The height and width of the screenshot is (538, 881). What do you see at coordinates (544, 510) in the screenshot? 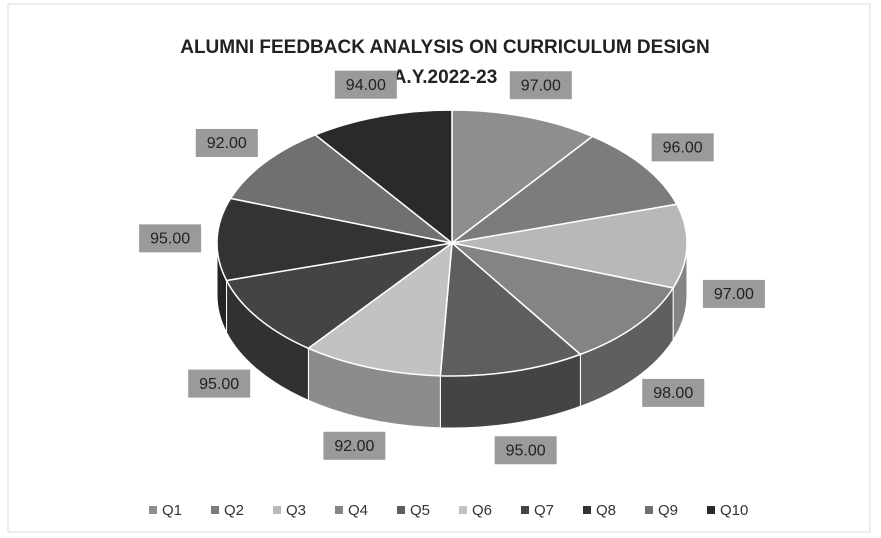
I see `legend-label: Q7` at bounding box center [544, 510].